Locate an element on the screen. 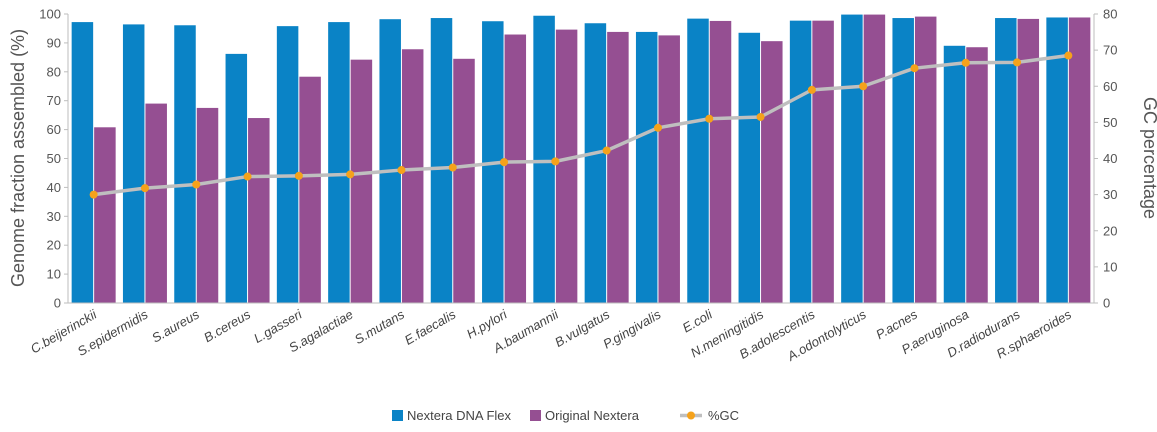  y-tick-label: 100 is located at coordinates (50, 14).